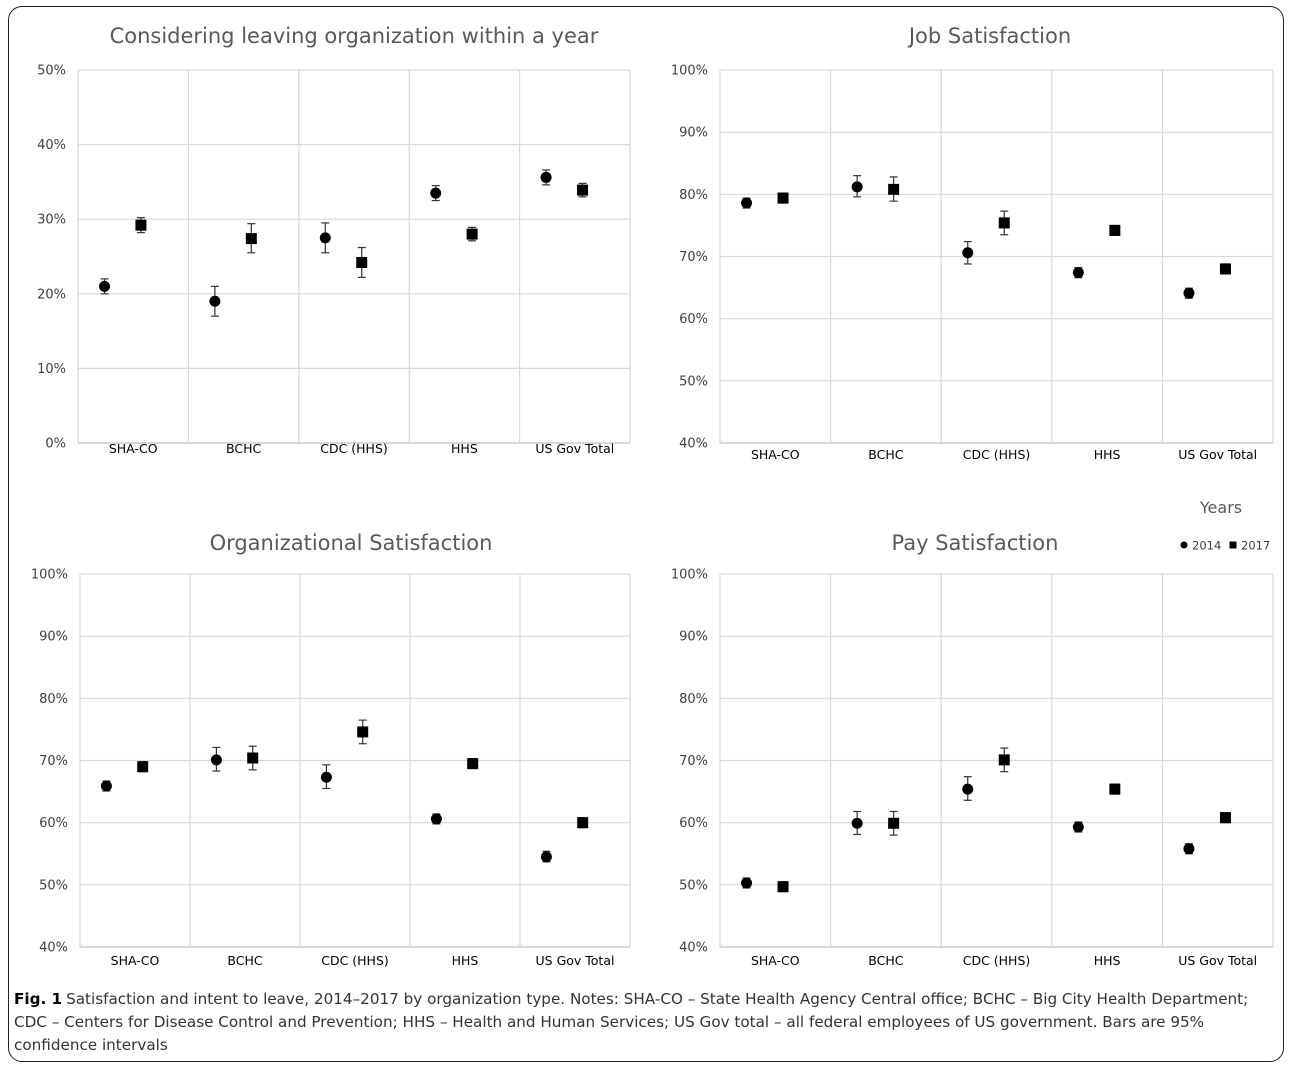  What do you see at coordinates (355, 960) in the screenshot?
I see `x-tick-label: CDC (HHS)` at bounding box center [355, 960].